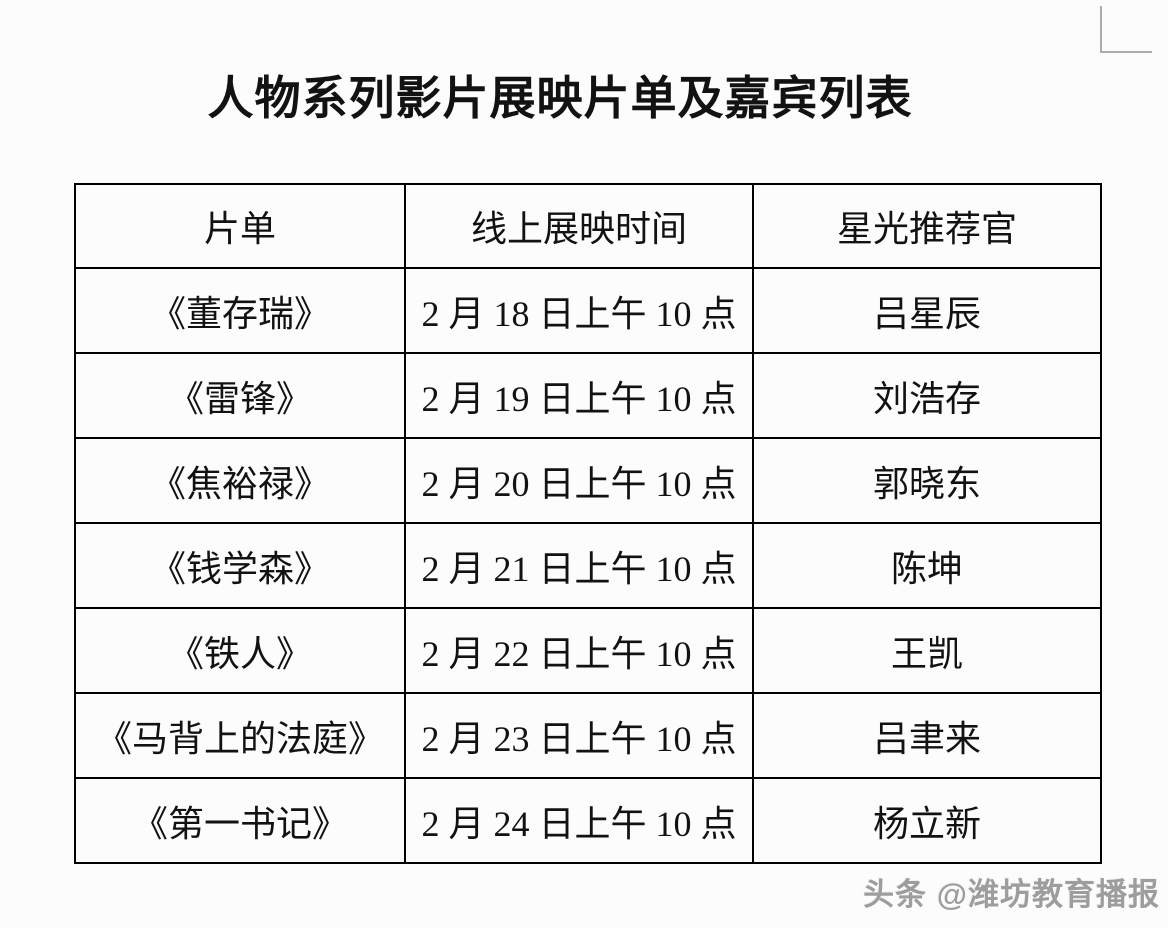  What do you see at coordinates (1101, 29) in the screenshot?
I see `page-corner-mark-vertical` at bounding box center [1101, 29].